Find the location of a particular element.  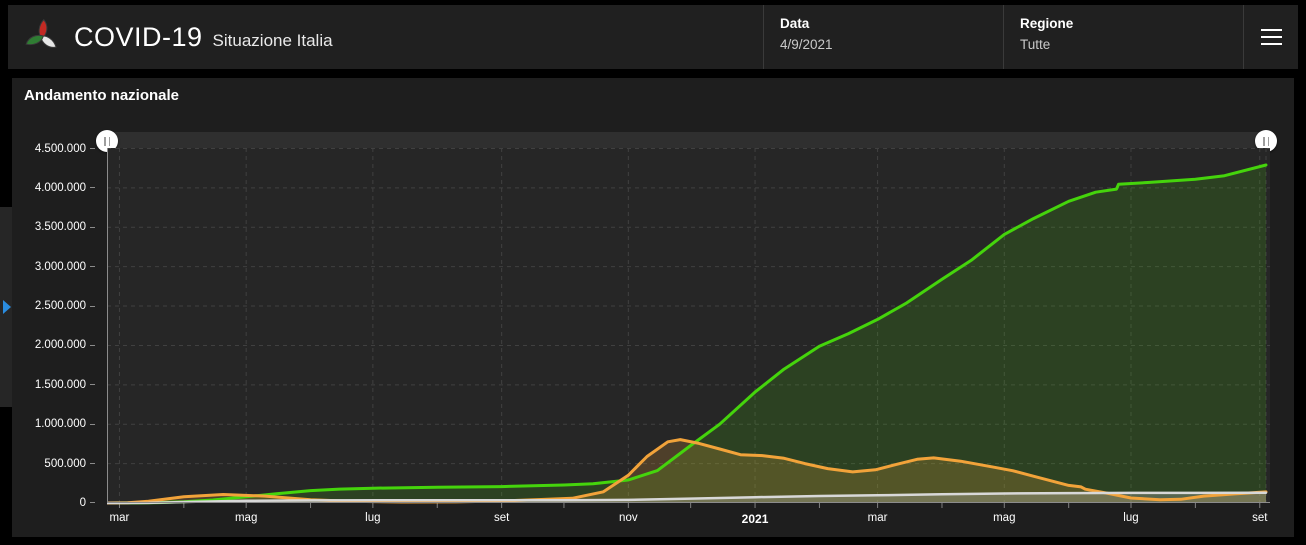

side-panel-expand-tab is located at coordinates (6, 307).